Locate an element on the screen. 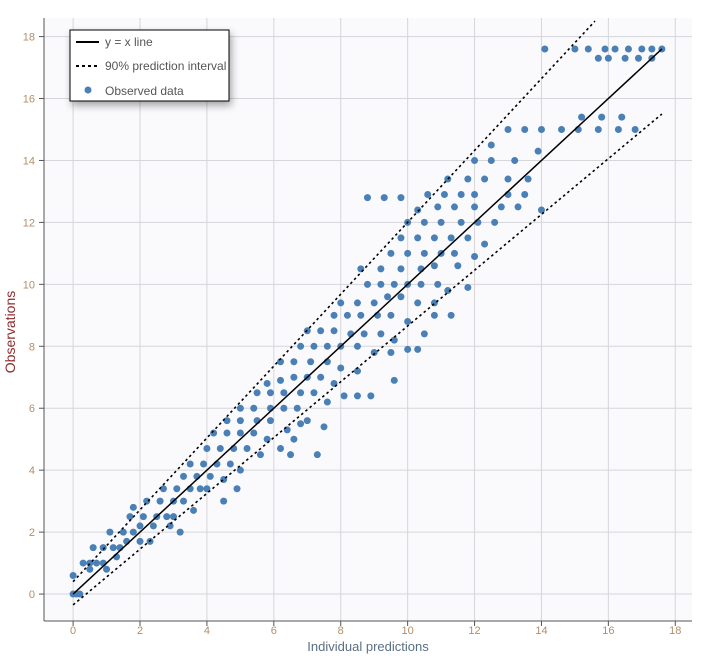 The width and height of the screenshot is (711, 656). legend-point-icon is located at coordinates (88, 90).